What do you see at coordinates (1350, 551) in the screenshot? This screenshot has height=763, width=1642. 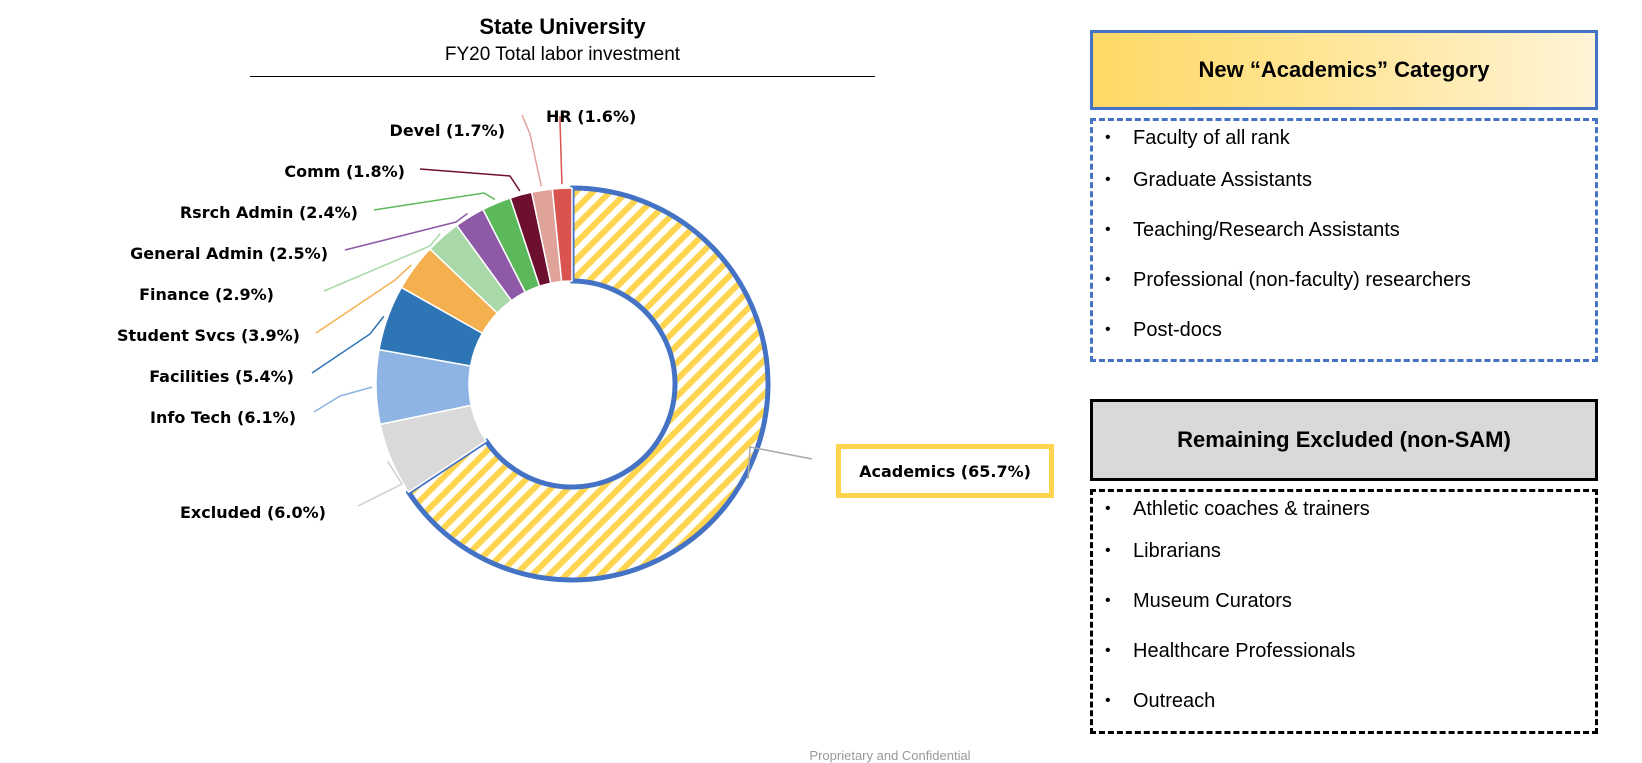 I see `list-item: • Librarians` at bounding box center [1350, 551].